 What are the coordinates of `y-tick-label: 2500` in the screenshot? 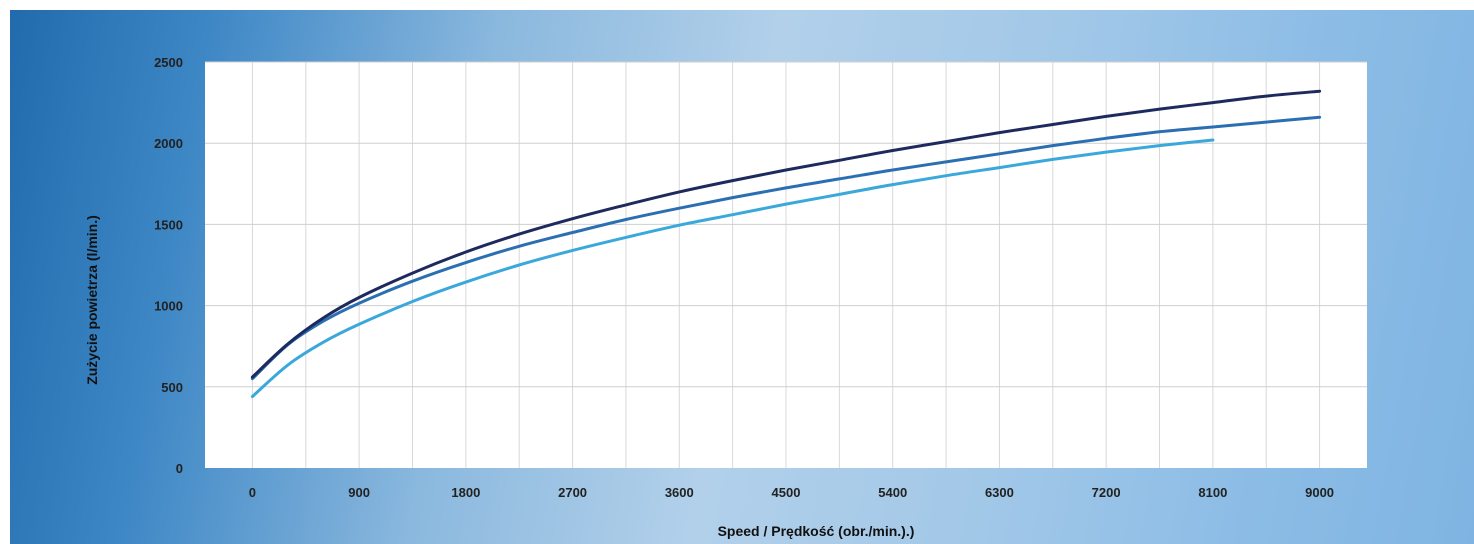 It's located at (168, 62).